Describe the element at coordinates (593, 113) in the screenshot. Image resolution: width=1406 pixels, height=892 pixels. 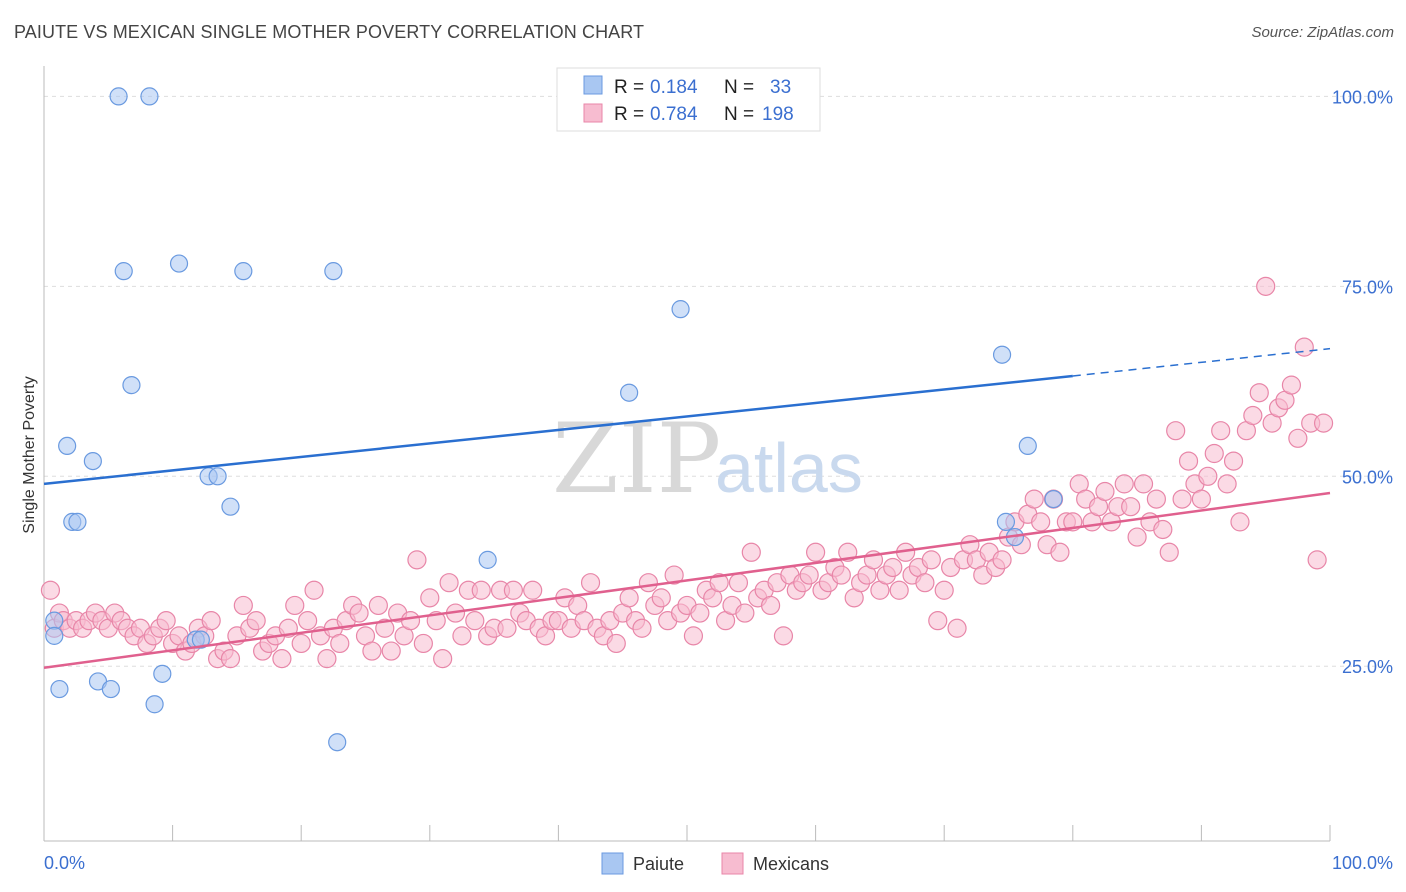
I see `legend-swatch-mexicans` at that location.